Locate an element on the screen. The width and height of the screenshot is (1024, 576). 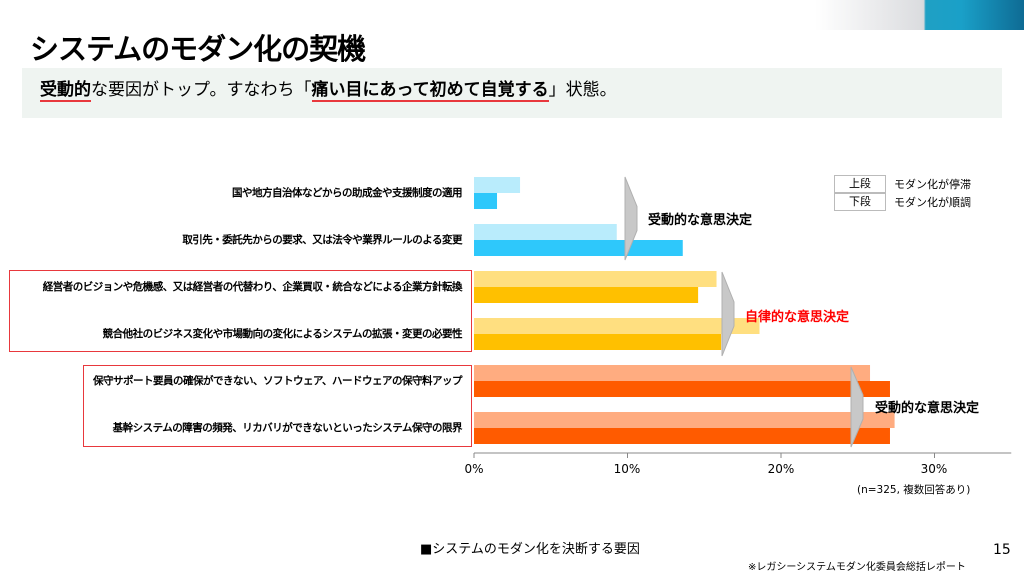
legend-label: モダン化が停滞 is located at coordinates (932, 184).